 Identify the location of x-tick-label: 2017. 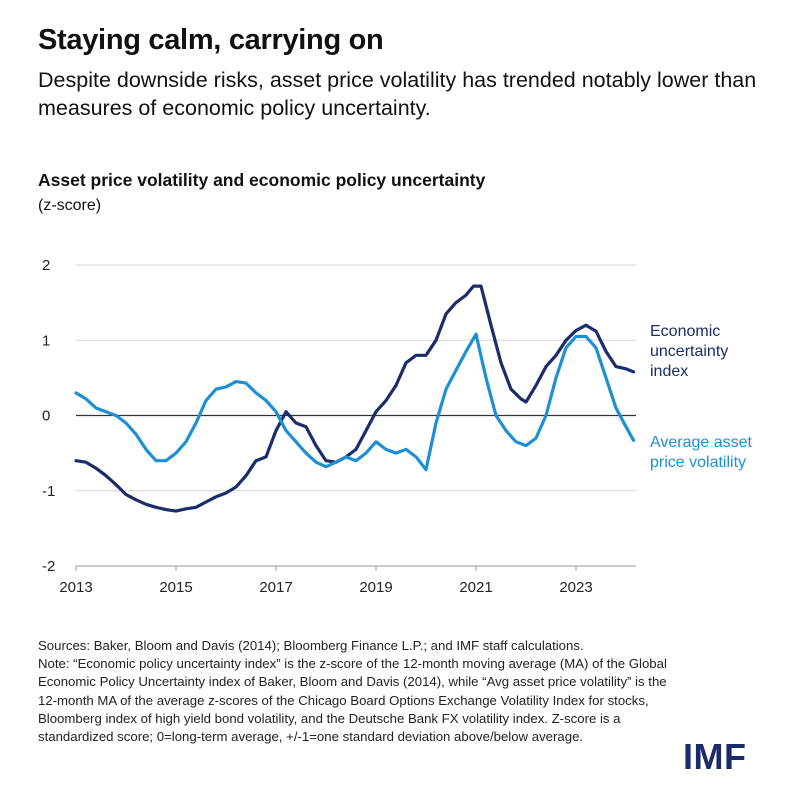
(275, 587).